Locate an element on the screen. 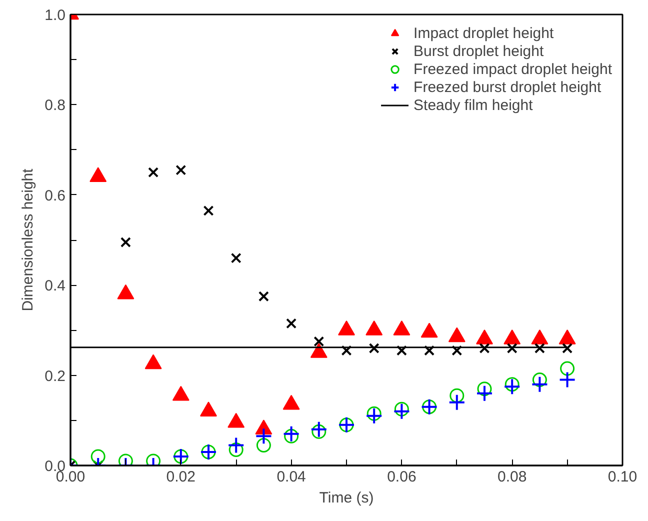  legend-label: Impact droplet height is located at coordinates (484, 33).